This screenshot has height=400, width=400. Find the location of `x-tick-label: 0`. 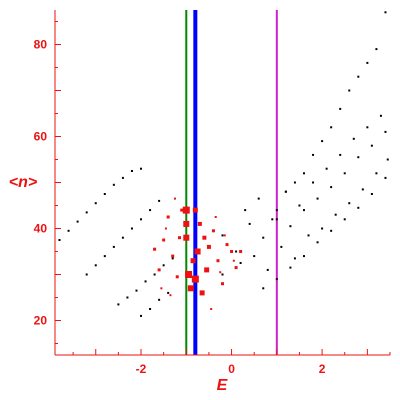

x-tick-label: 0 is located at coordinates (231, 369).